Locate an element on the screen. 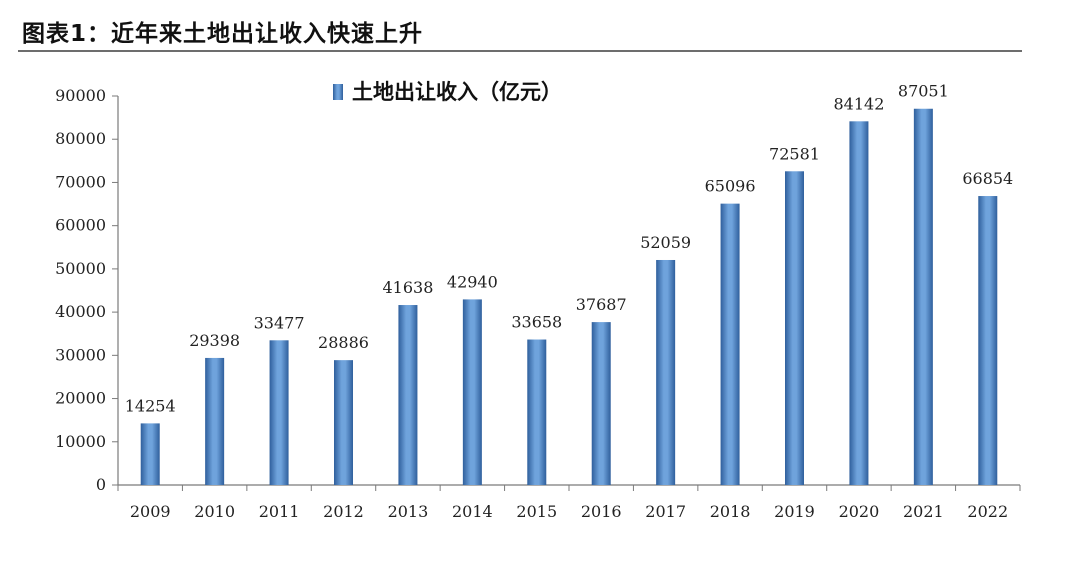 The image size is (1080, 567). y-tick-label: 50000 is located at coordinates (80, 268).